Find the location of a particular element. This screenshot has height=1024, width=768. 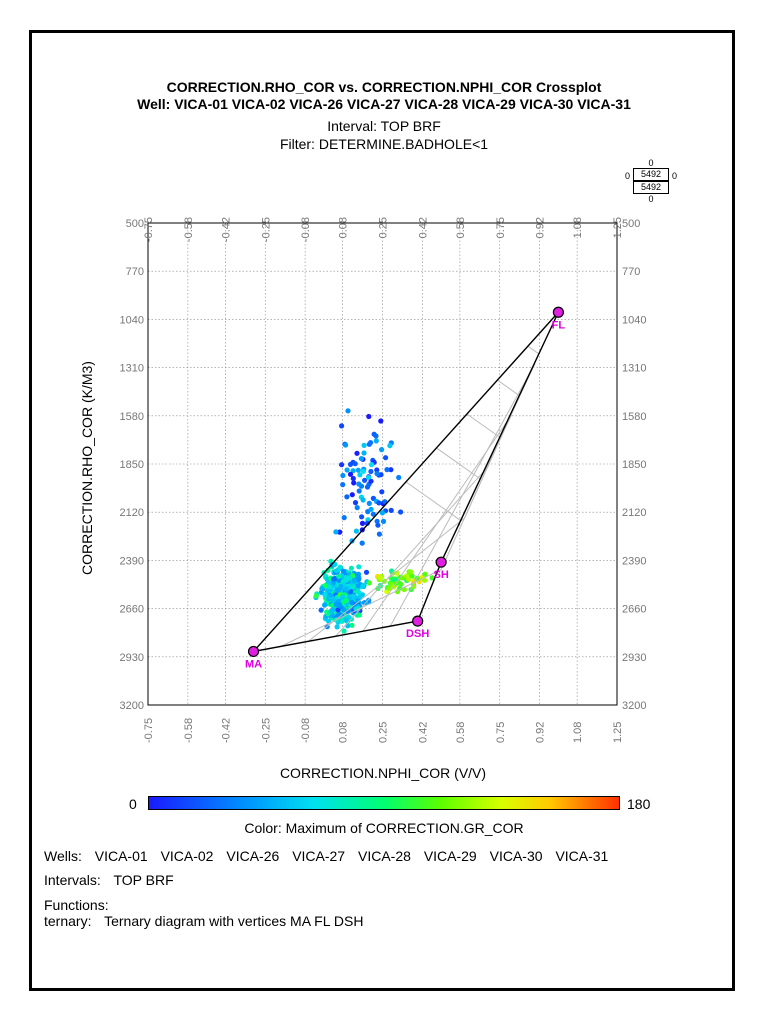

vertex-marker is located at coordinates (558, 312).